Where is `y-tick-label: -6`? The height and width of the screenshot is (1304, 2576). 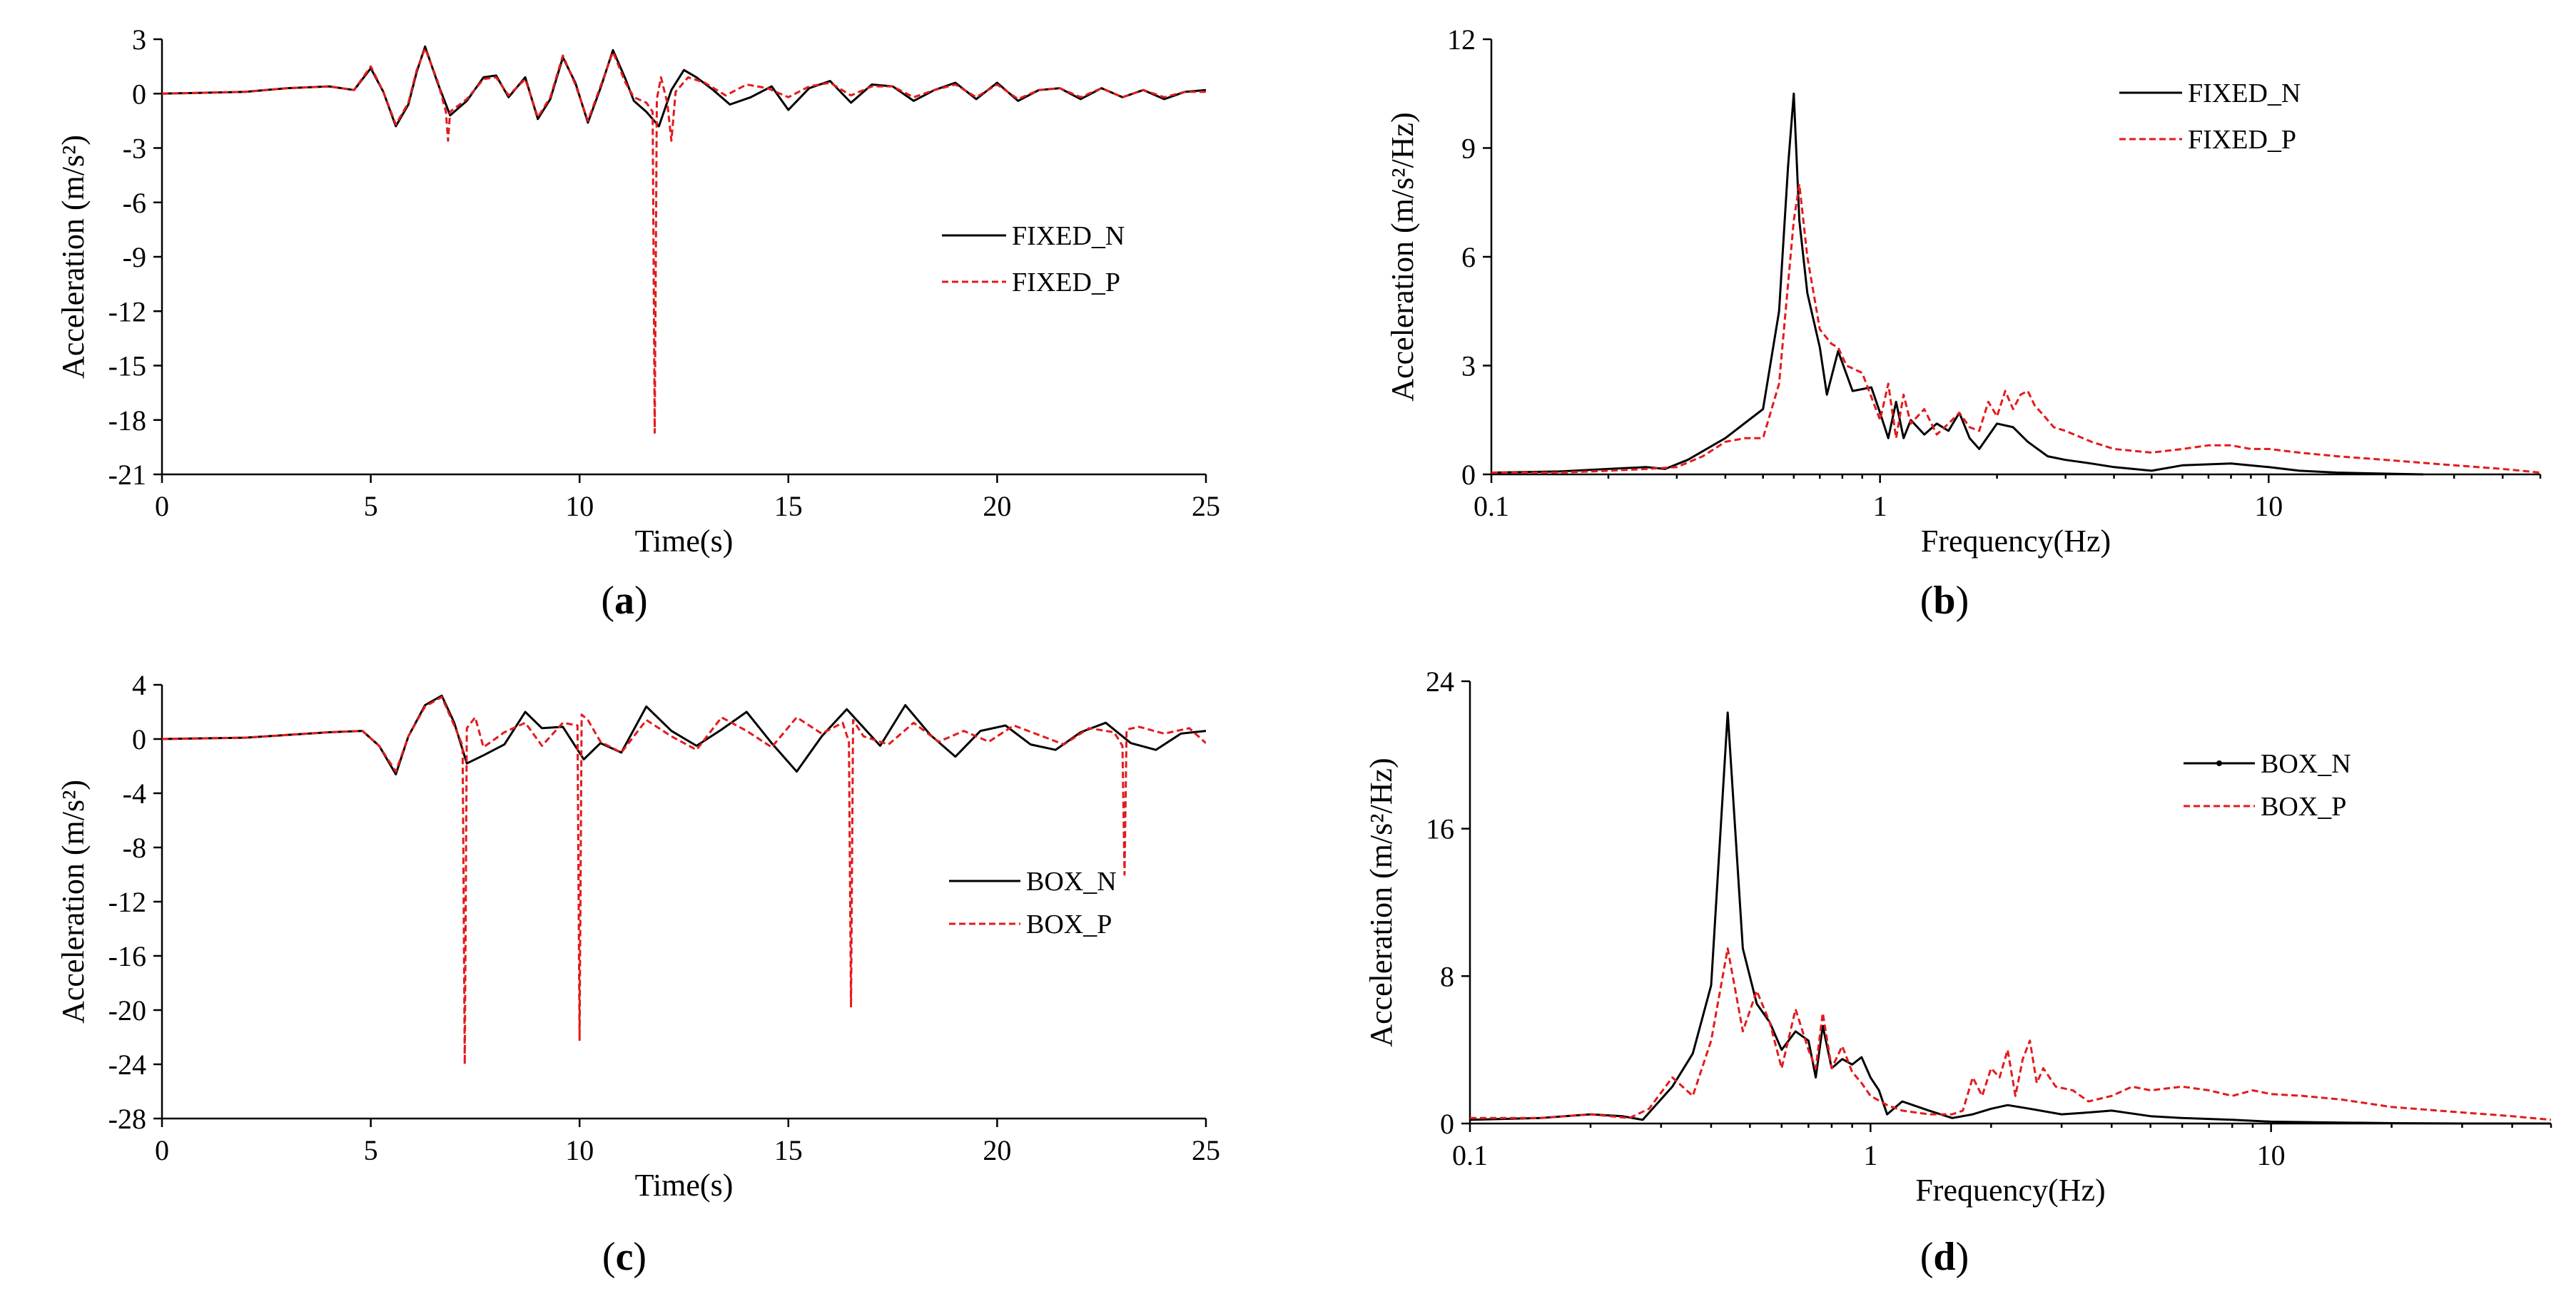 y-tick-label: -6 is located at coordinates (134, 203).